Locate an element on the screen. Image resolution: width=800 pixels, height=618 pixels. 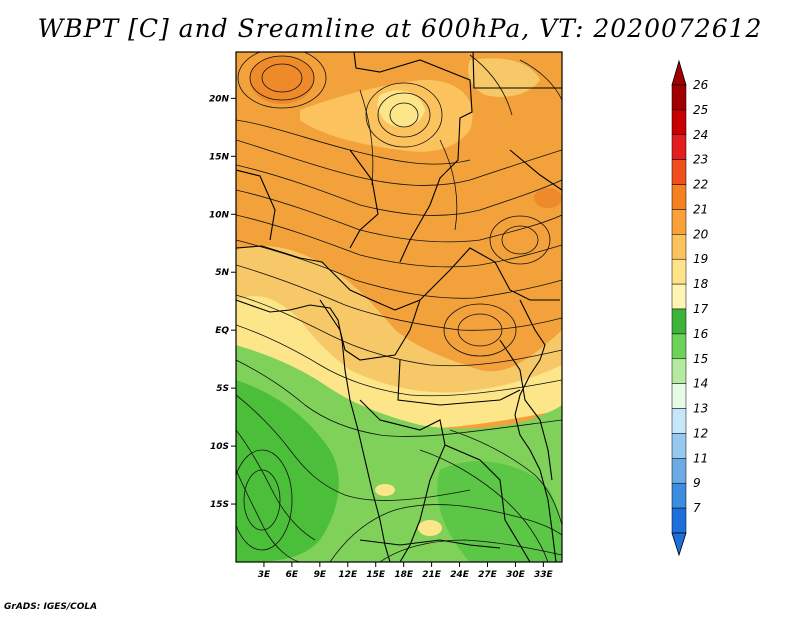
colorbar-label: 22 is located at coordinates (700, 185).